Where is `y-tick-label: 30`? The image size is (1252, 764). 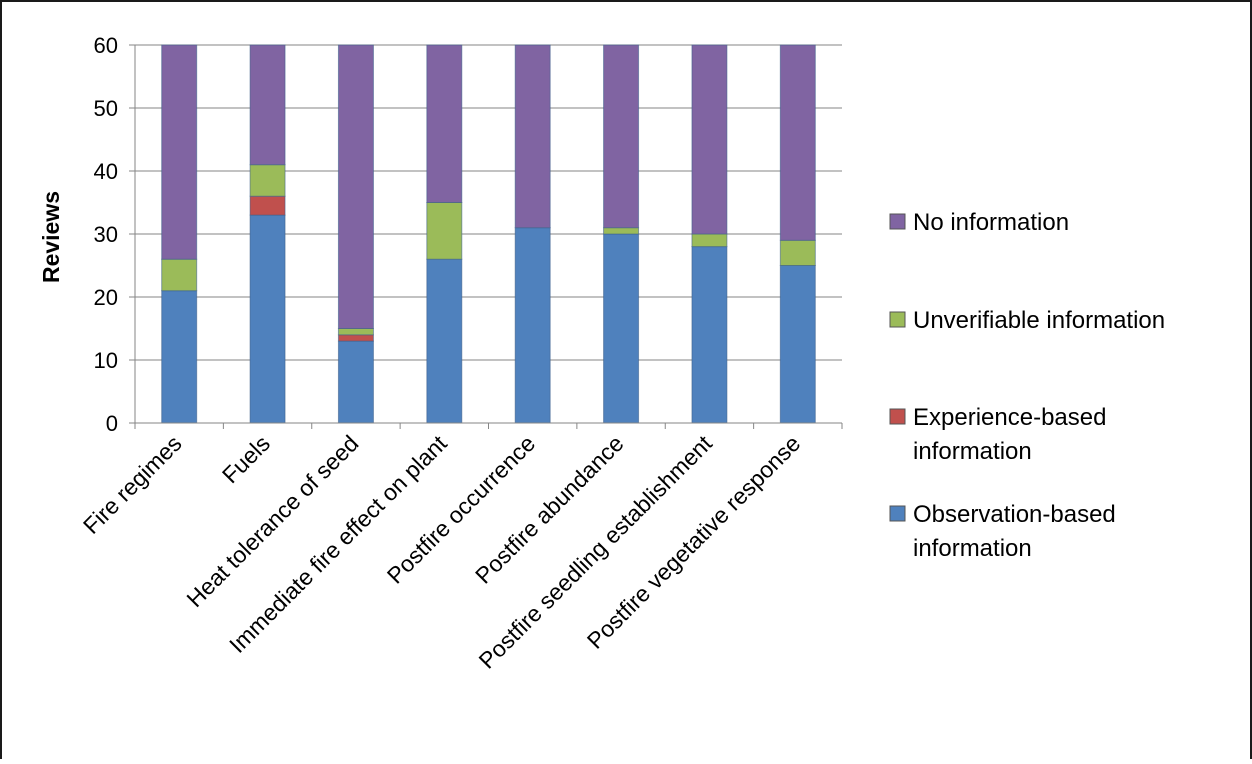 y-tick-label: 30 is located at coordinates (106, 234).